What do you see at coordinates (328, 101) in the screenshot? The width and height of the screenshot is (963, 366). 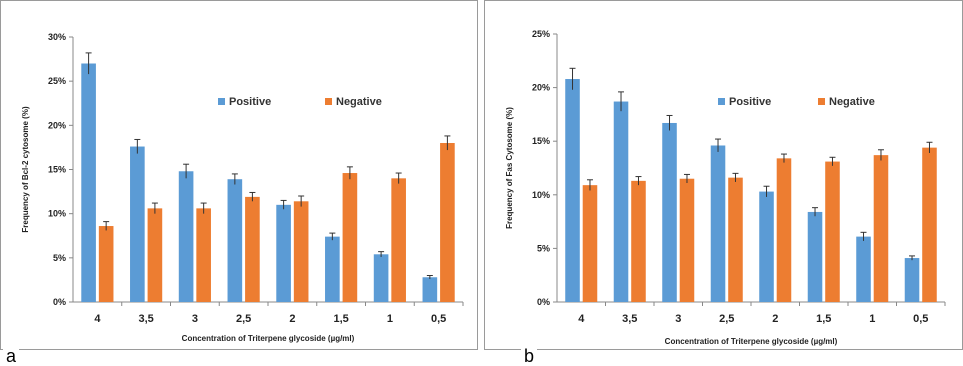 I see `chart-a-legend-swatch-negative` at bounding box center [328, 101].